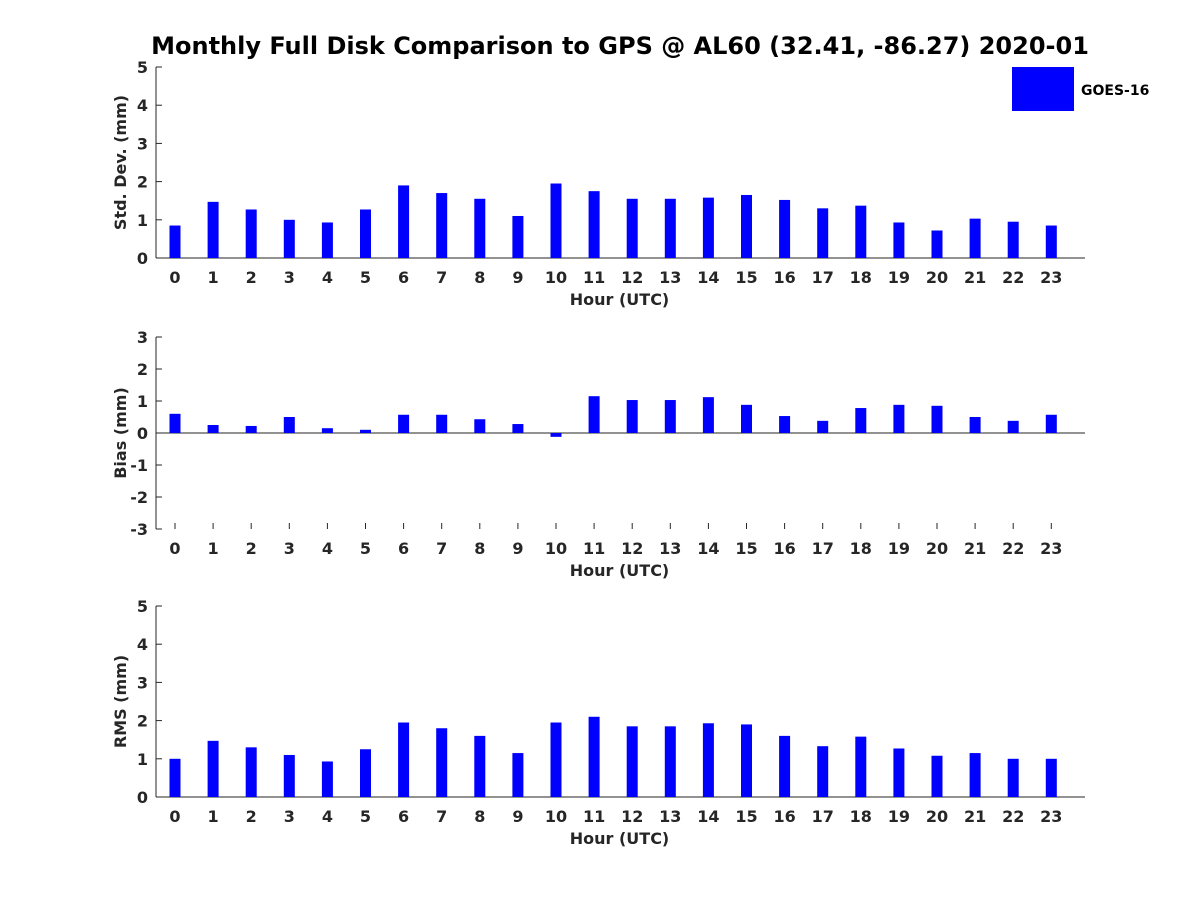 The width and height of the screenshot is (1200, 905). What do you see at coordinates (120, 701) in the screenshot?
I see `y-axis-label: RMS (mm)` at bounding box center [120, 701].